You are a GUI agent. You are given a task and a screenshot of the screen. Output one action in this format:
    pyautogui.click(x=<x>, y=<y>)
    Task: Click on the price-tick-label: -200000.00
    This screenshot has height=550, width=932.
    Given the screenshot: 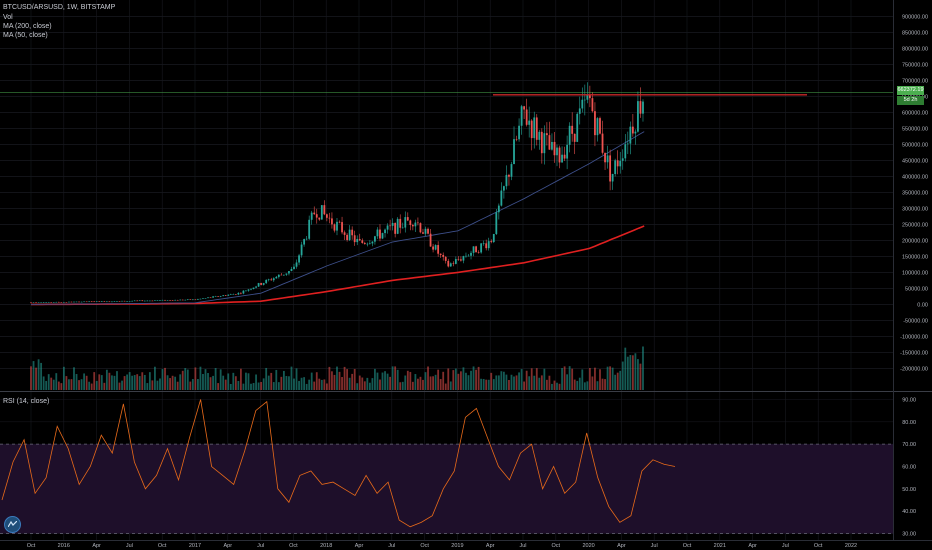 What is the action you would take?
    pyautogui.click(x=914, y=369)
    